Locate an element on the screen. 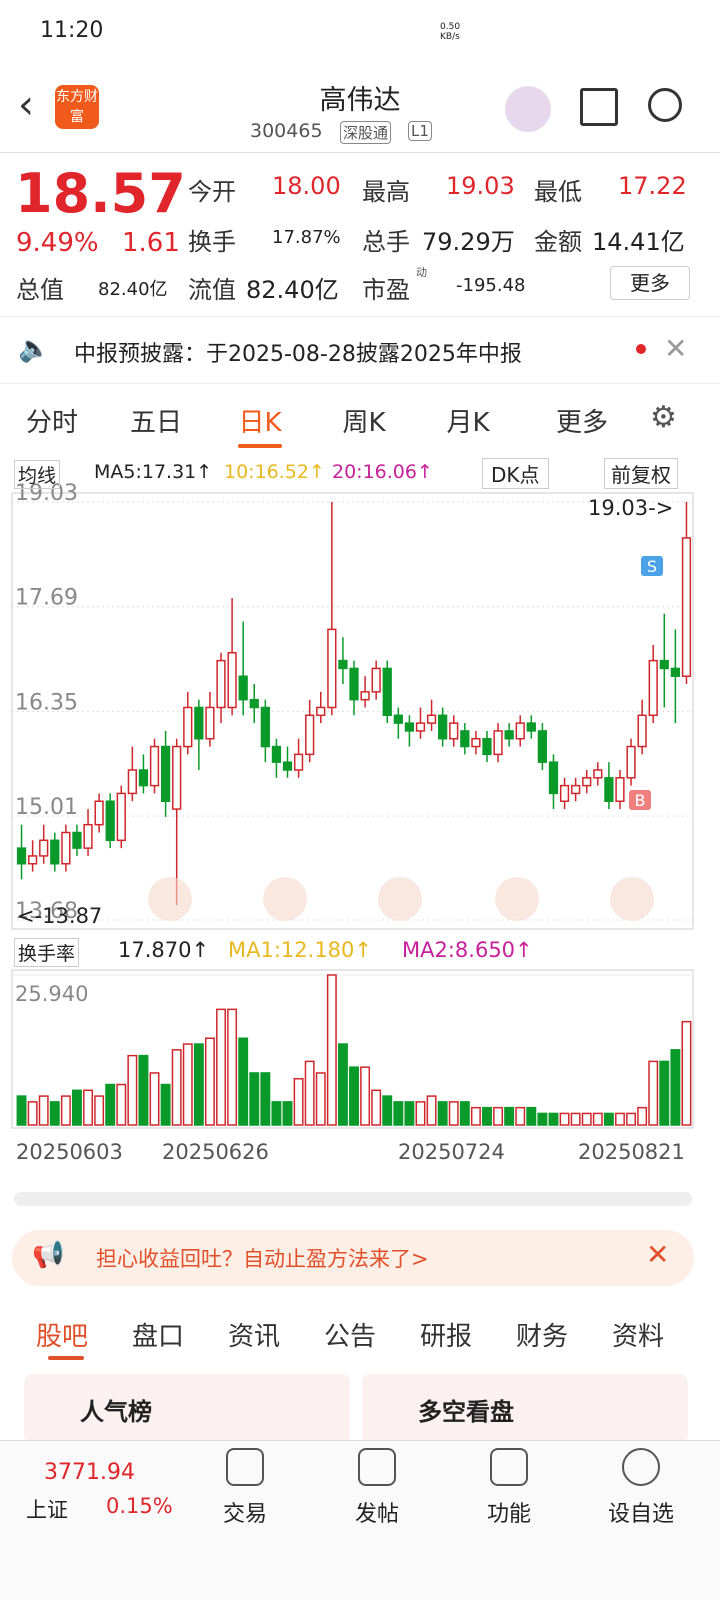 This screenshot has height=1600, width=720. field-value: 17.22 is located at coordinates (652, 186).